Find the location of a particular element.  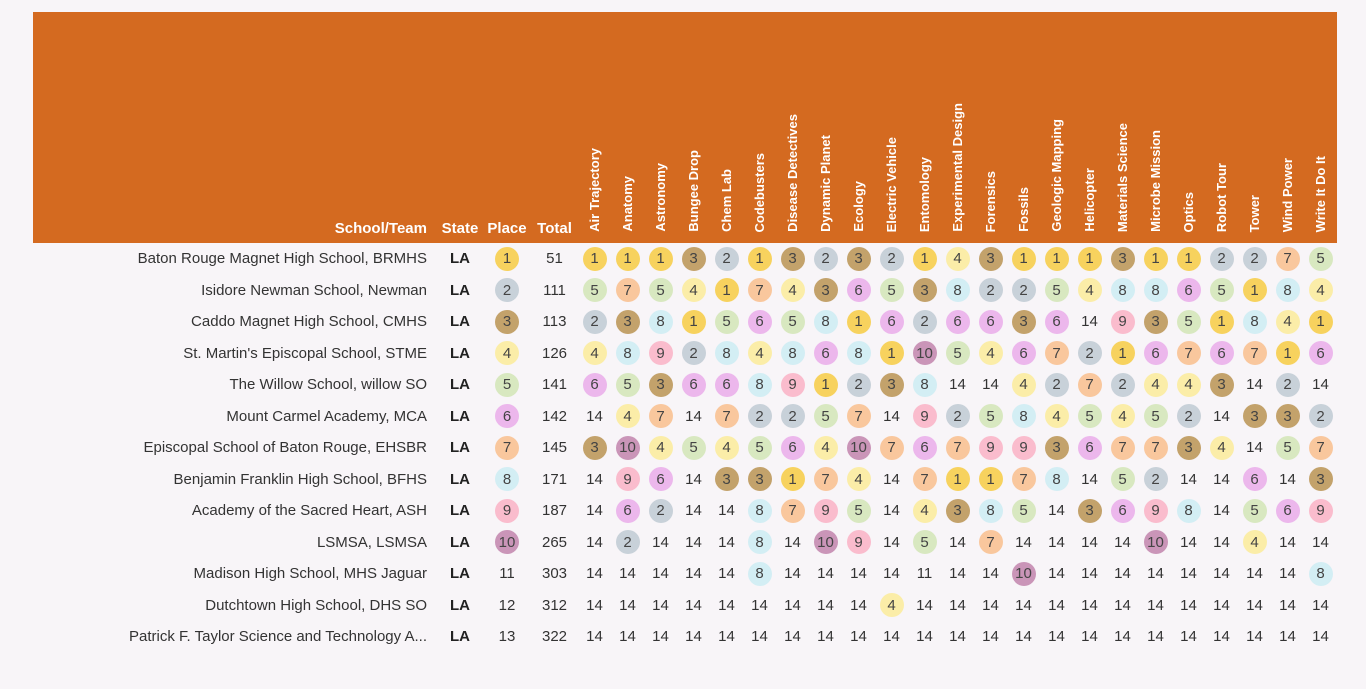

event-header-forensics: Forensics is located at coordinates (990, 127).